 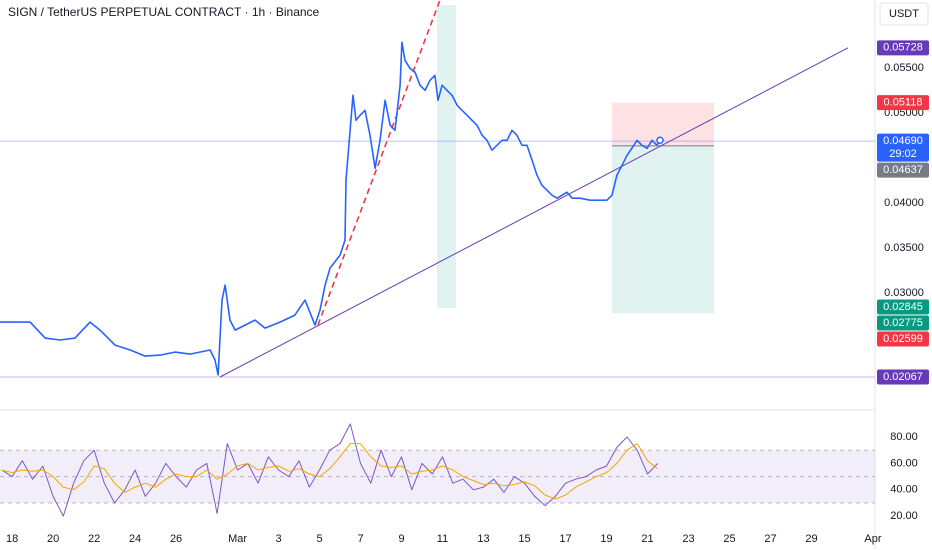 I want to click on x-tick-label: Mar, so click(x=237, y=539).